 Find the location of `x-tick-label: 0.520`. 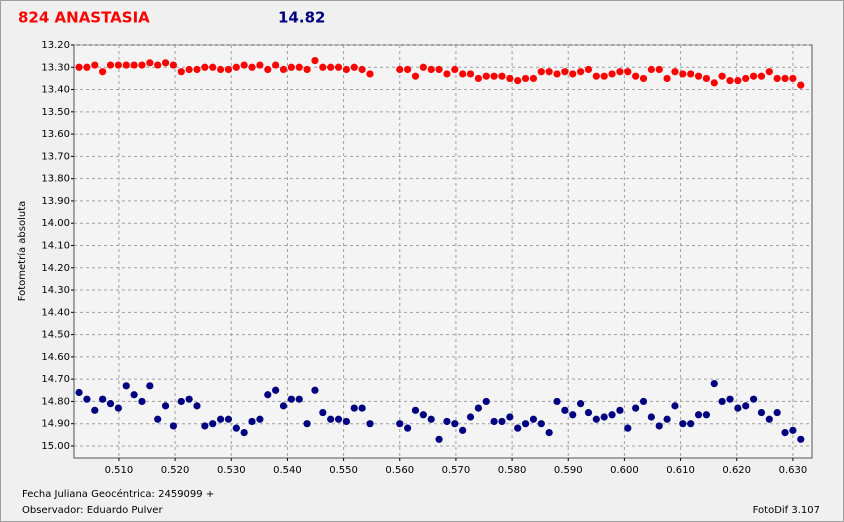

x-tick-label: 0.520 is located at coordinates (175, 470).